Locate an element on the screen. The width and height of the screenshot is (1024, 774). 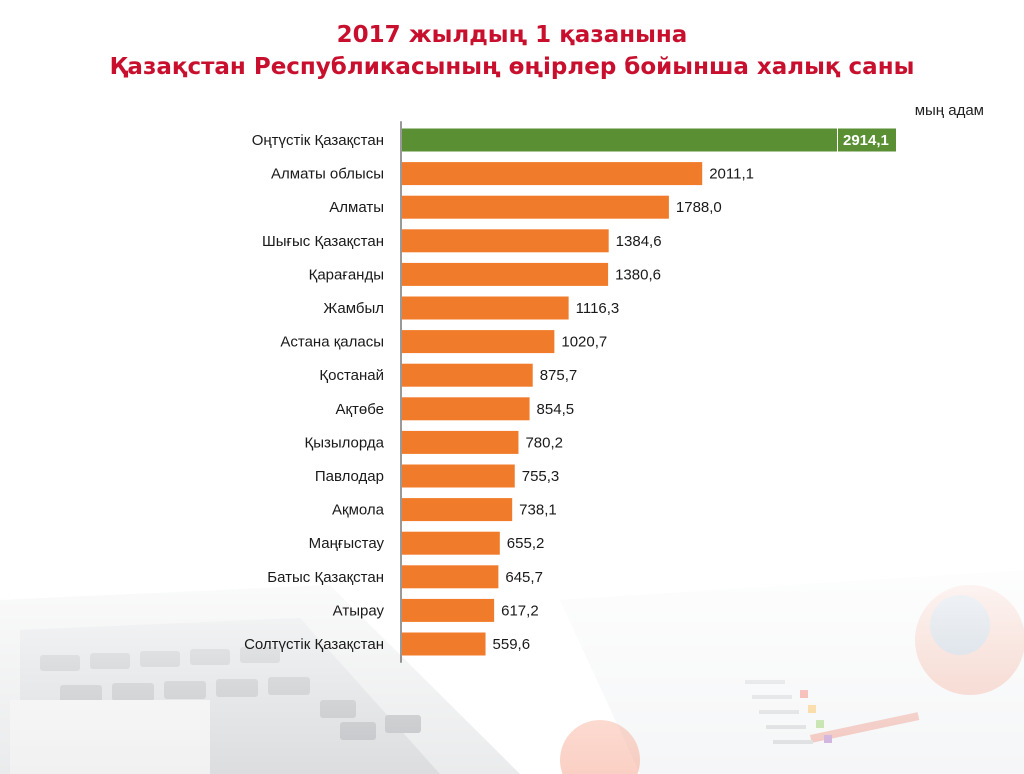
value-label: 854,5 is located at coordinates (556, 409).